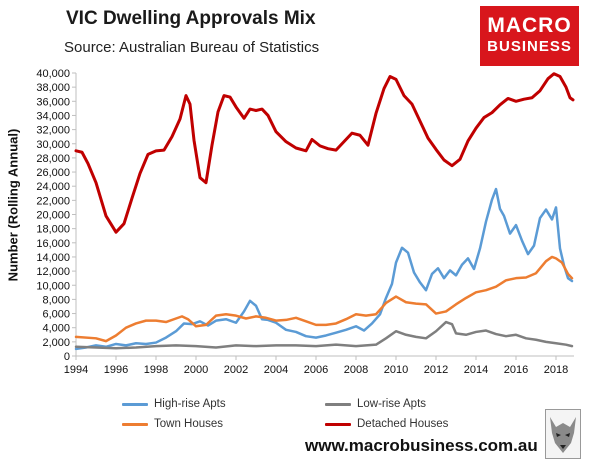 The image size is (590, 467). What do you see at coordinates (76, 370) in the screenshot?
I see `x-tick-label: 1994` at bounding box center [76, 370].